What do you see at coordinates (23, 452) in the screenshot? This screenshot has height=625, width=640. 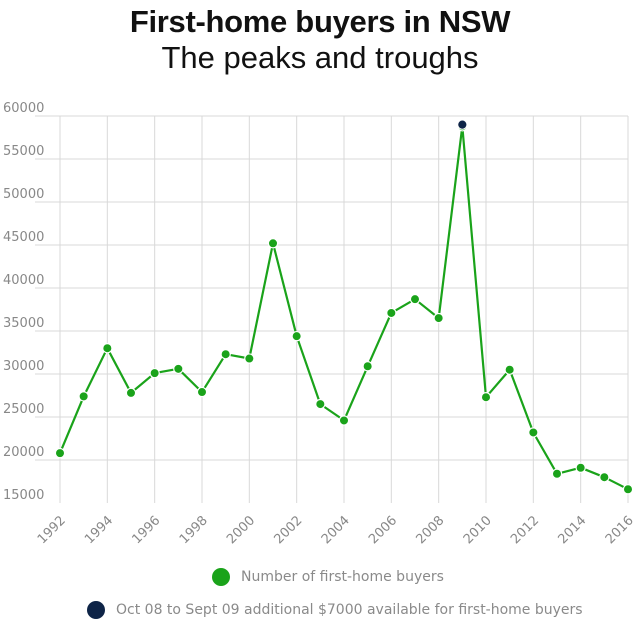 I see `y-tick-label: 20000` at bounding box center [23, 452].